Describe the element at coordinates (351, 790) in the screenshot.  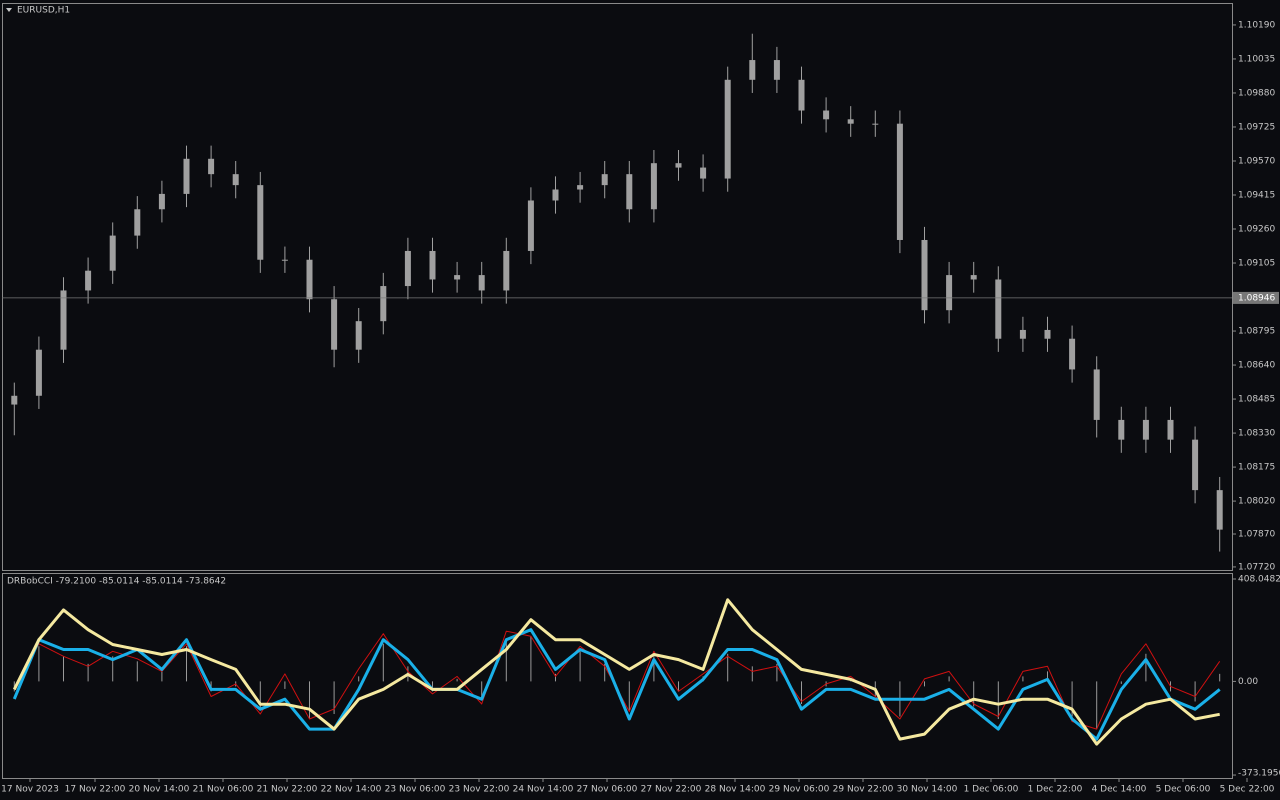
I see `x-tick-label: 22 Nov 14:00` at that location.